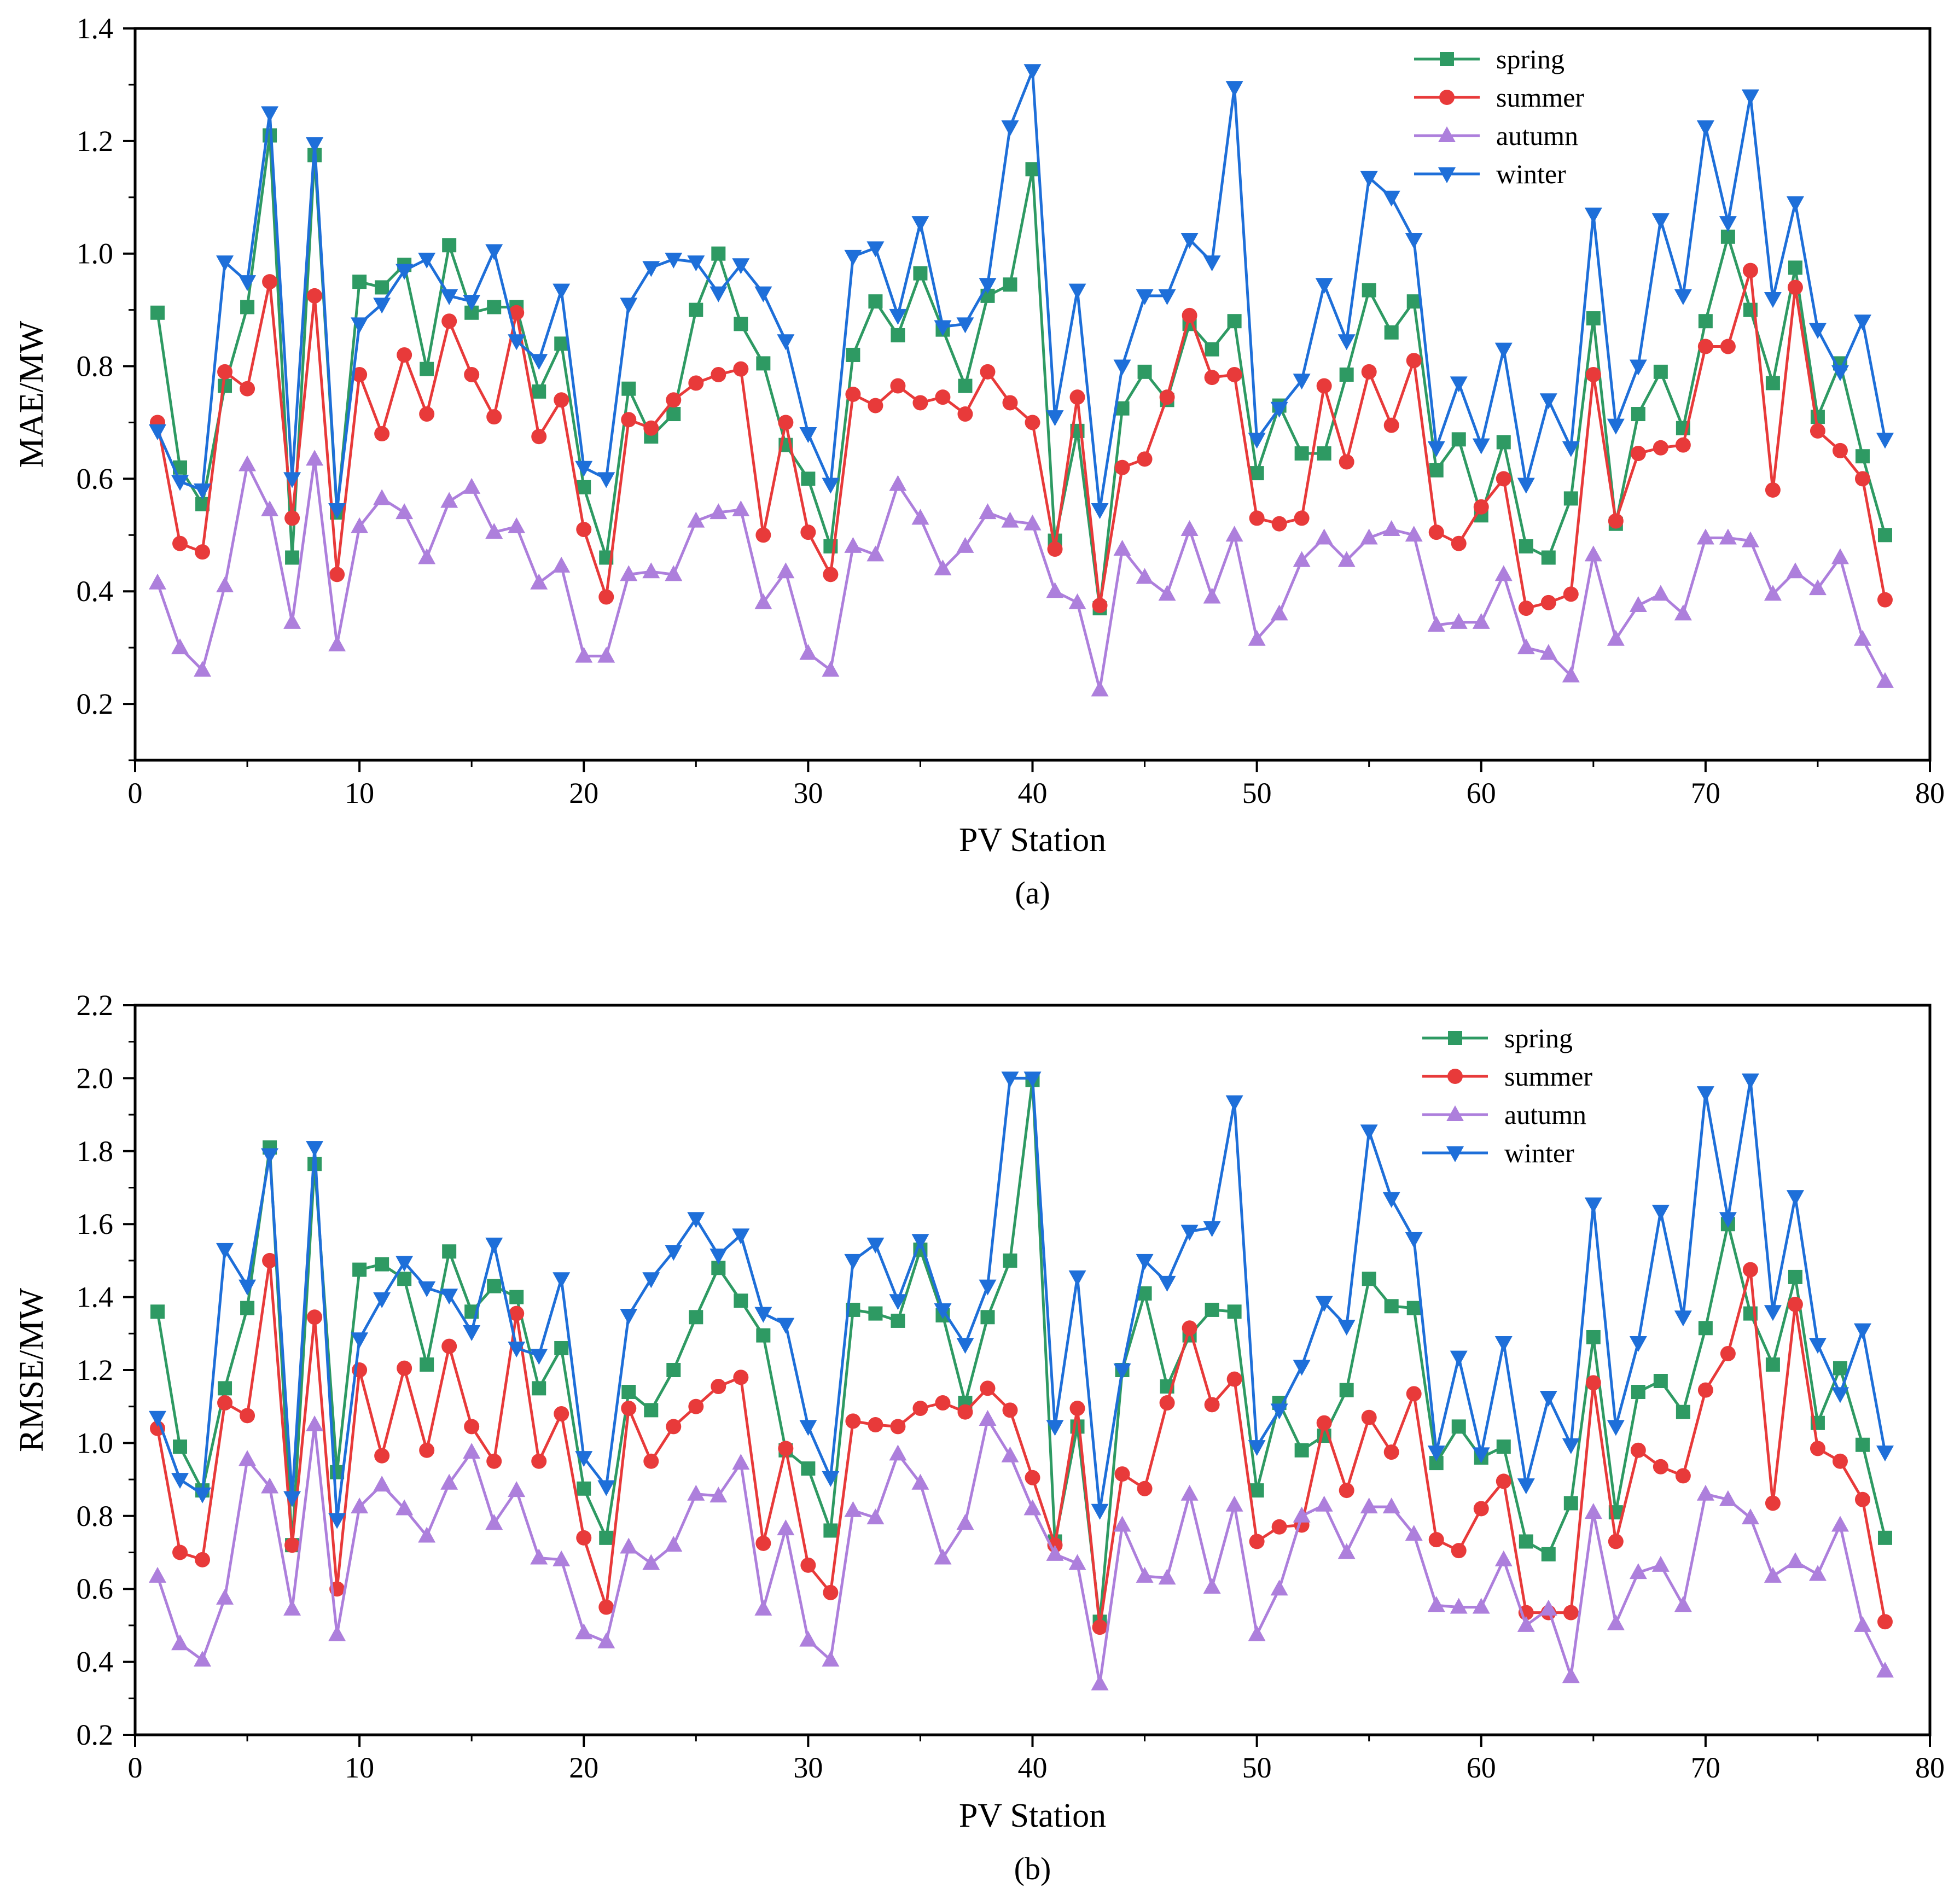 The width and height of the screenshot is (1960, 1900). What do you see at coordinates (1447, 97) in the screenshot?
I see `legend-marker-summer` at bounding box center [1447, 97].